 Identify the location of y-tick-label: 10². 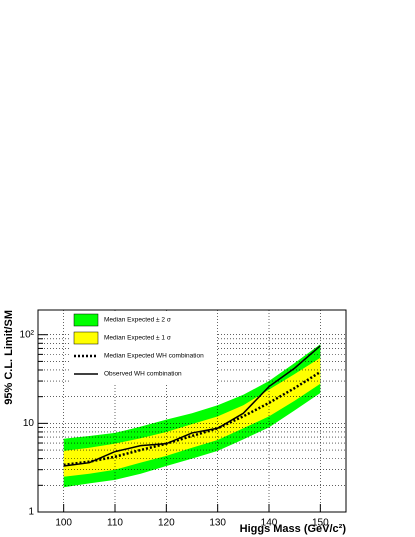
(27, 334).